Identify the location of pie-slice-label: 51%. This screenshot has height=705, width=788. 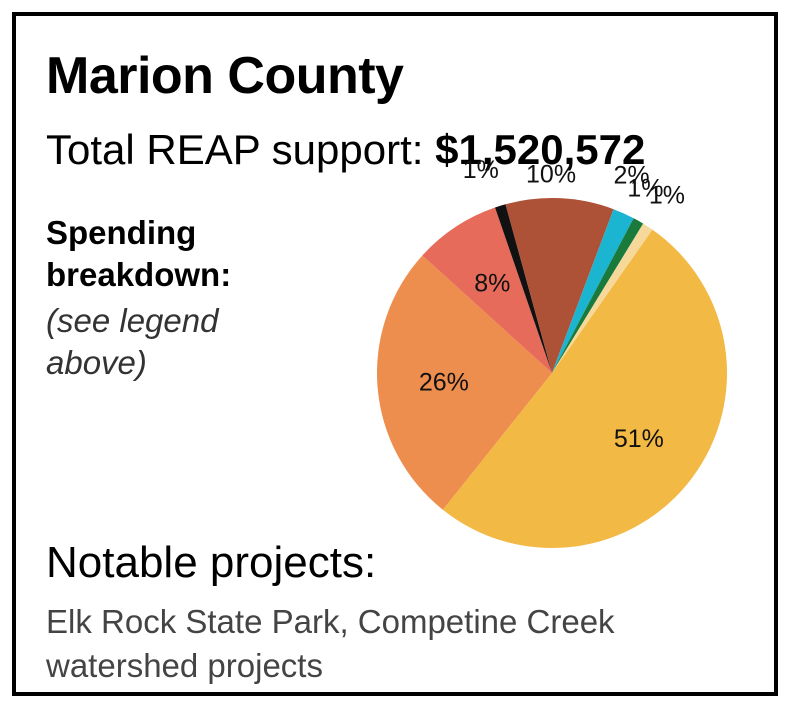
(639, 439).